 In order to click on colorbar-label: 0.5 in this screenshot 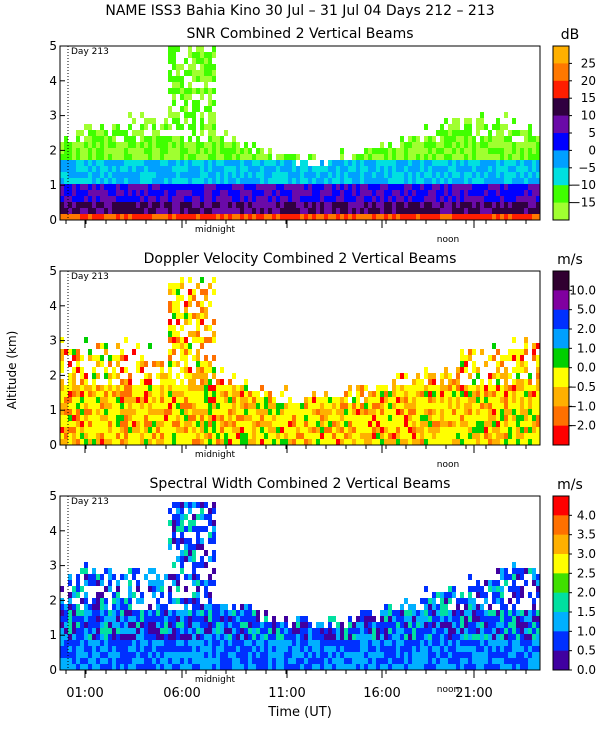, I will do `click(586, 651)`.